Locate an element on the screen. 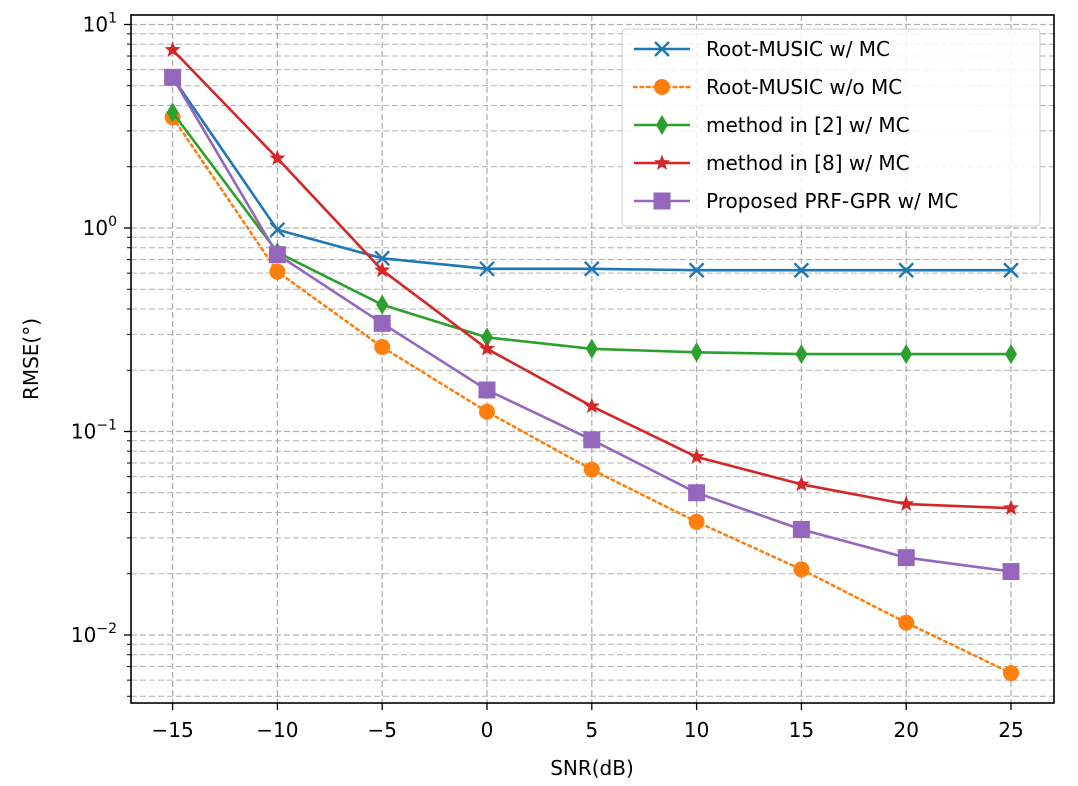  legend-item: Root-MUSIC w/o MC is located at coordinates (767, 87).